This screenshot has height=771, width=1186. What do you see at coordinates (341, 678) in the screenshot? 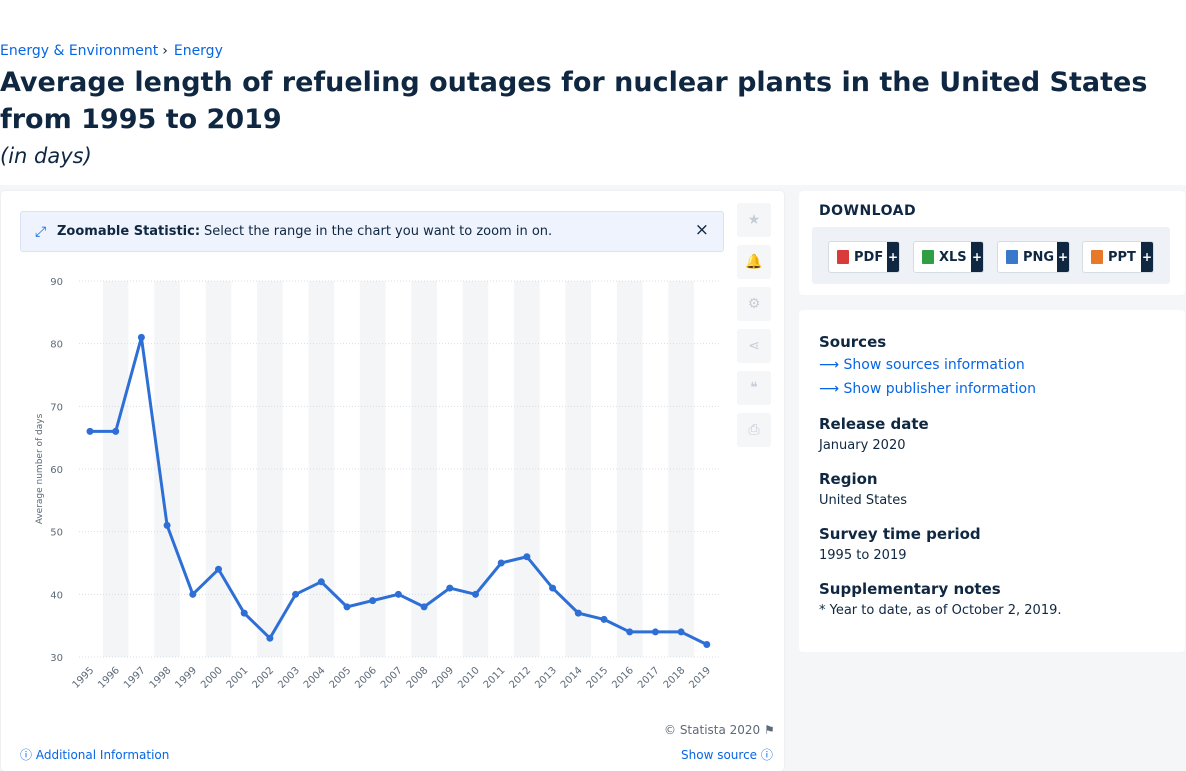
I see `x-tick-label: 2005` at bounding box center [341, 678].